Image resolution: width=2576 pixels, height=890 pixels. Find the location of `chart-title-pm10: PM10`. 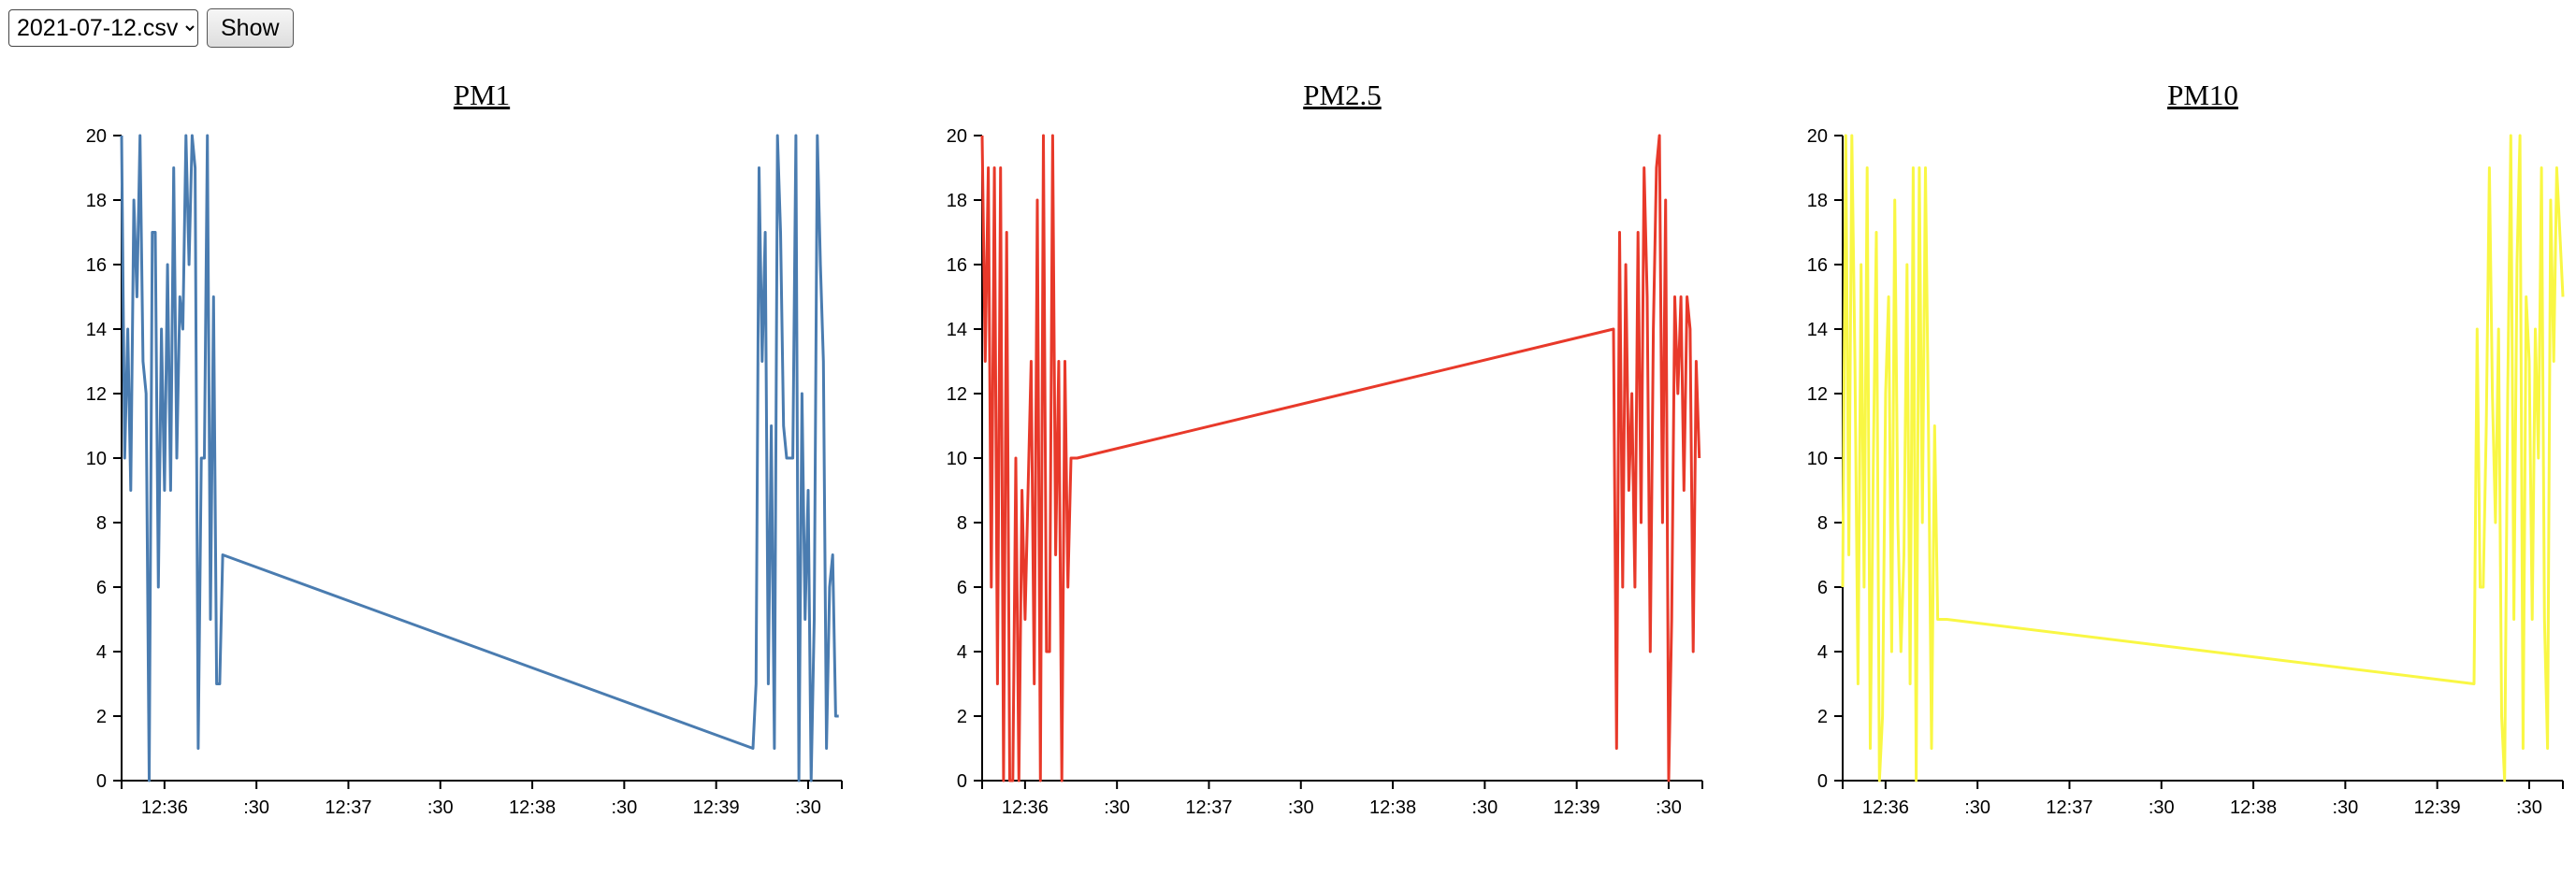

chart-title-pm10: PM10 is located at coordinates (2202, 95).